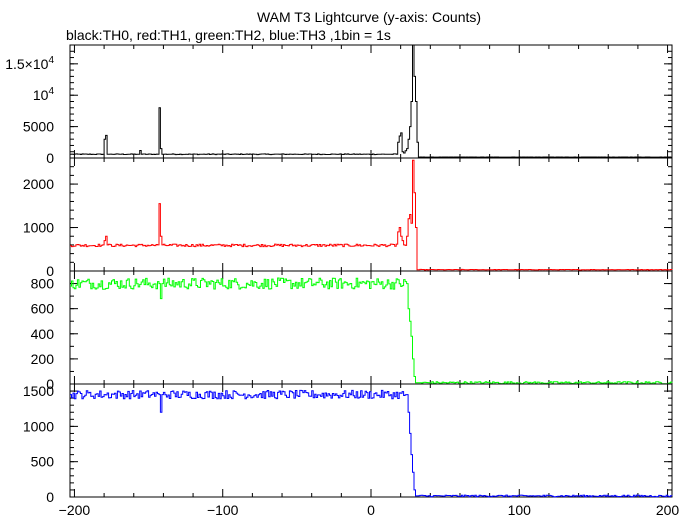  What do you see at coordinates (38, 127) in the screenshot?
I see `y-tick-label: 5000` at bounding box center [38, 127].